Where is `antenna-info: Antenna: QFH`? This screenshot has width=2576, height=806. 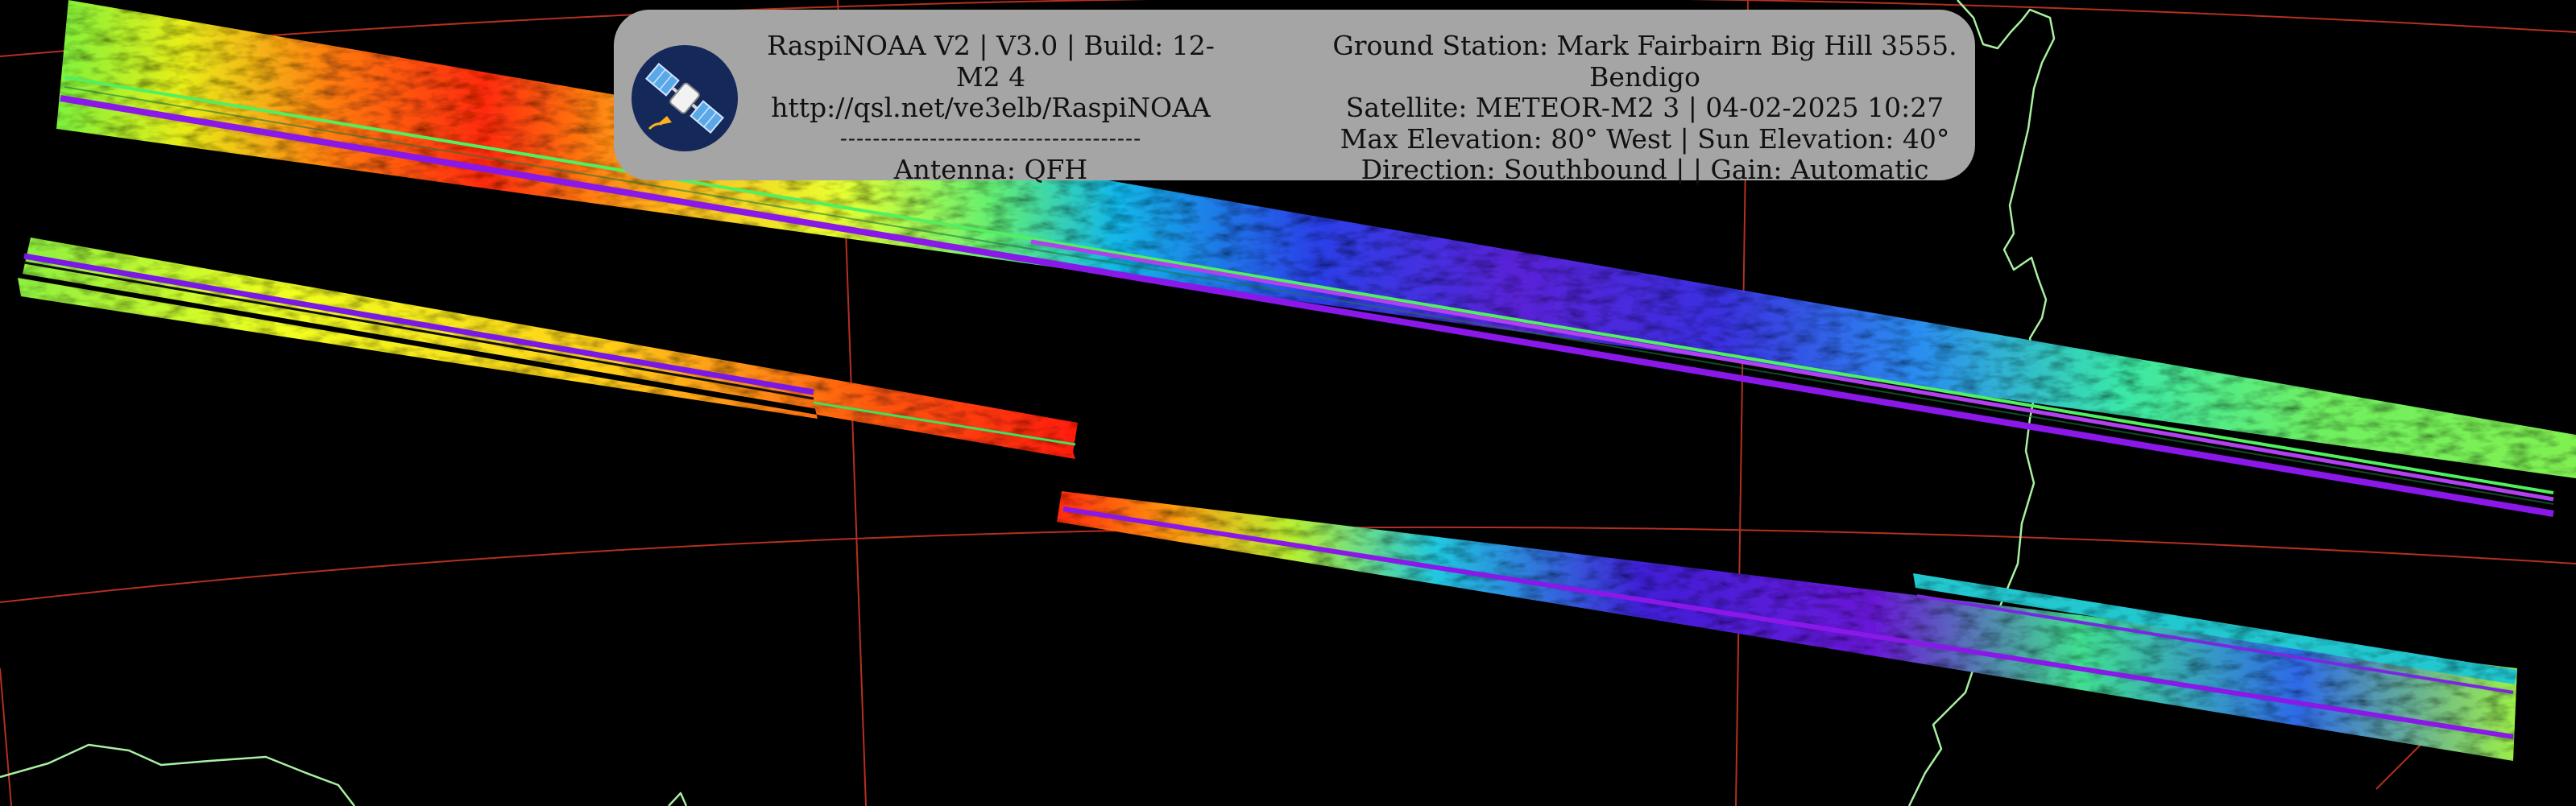
antenna-info: Antenna: QFH is located at coordinates (990, 169).